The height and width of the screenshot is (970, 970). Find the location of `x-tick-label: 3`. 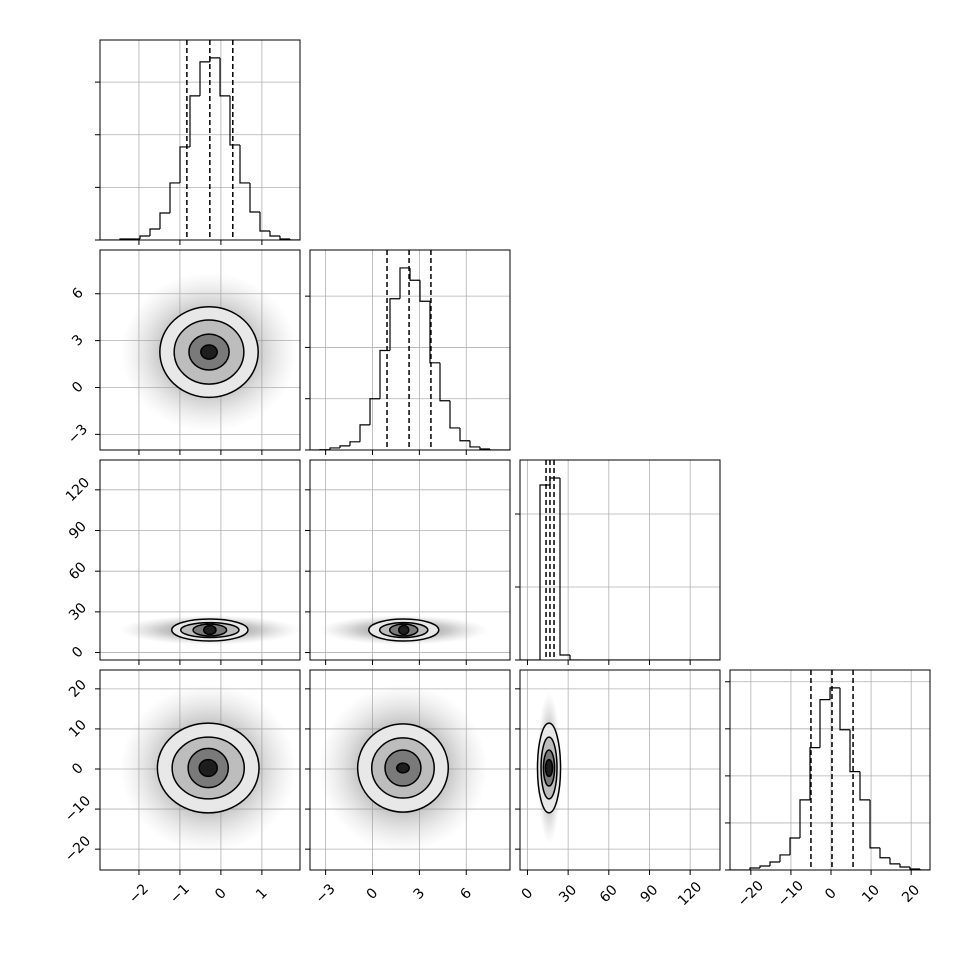

x-tick-label: 3 is located at coordinates (420, 894).